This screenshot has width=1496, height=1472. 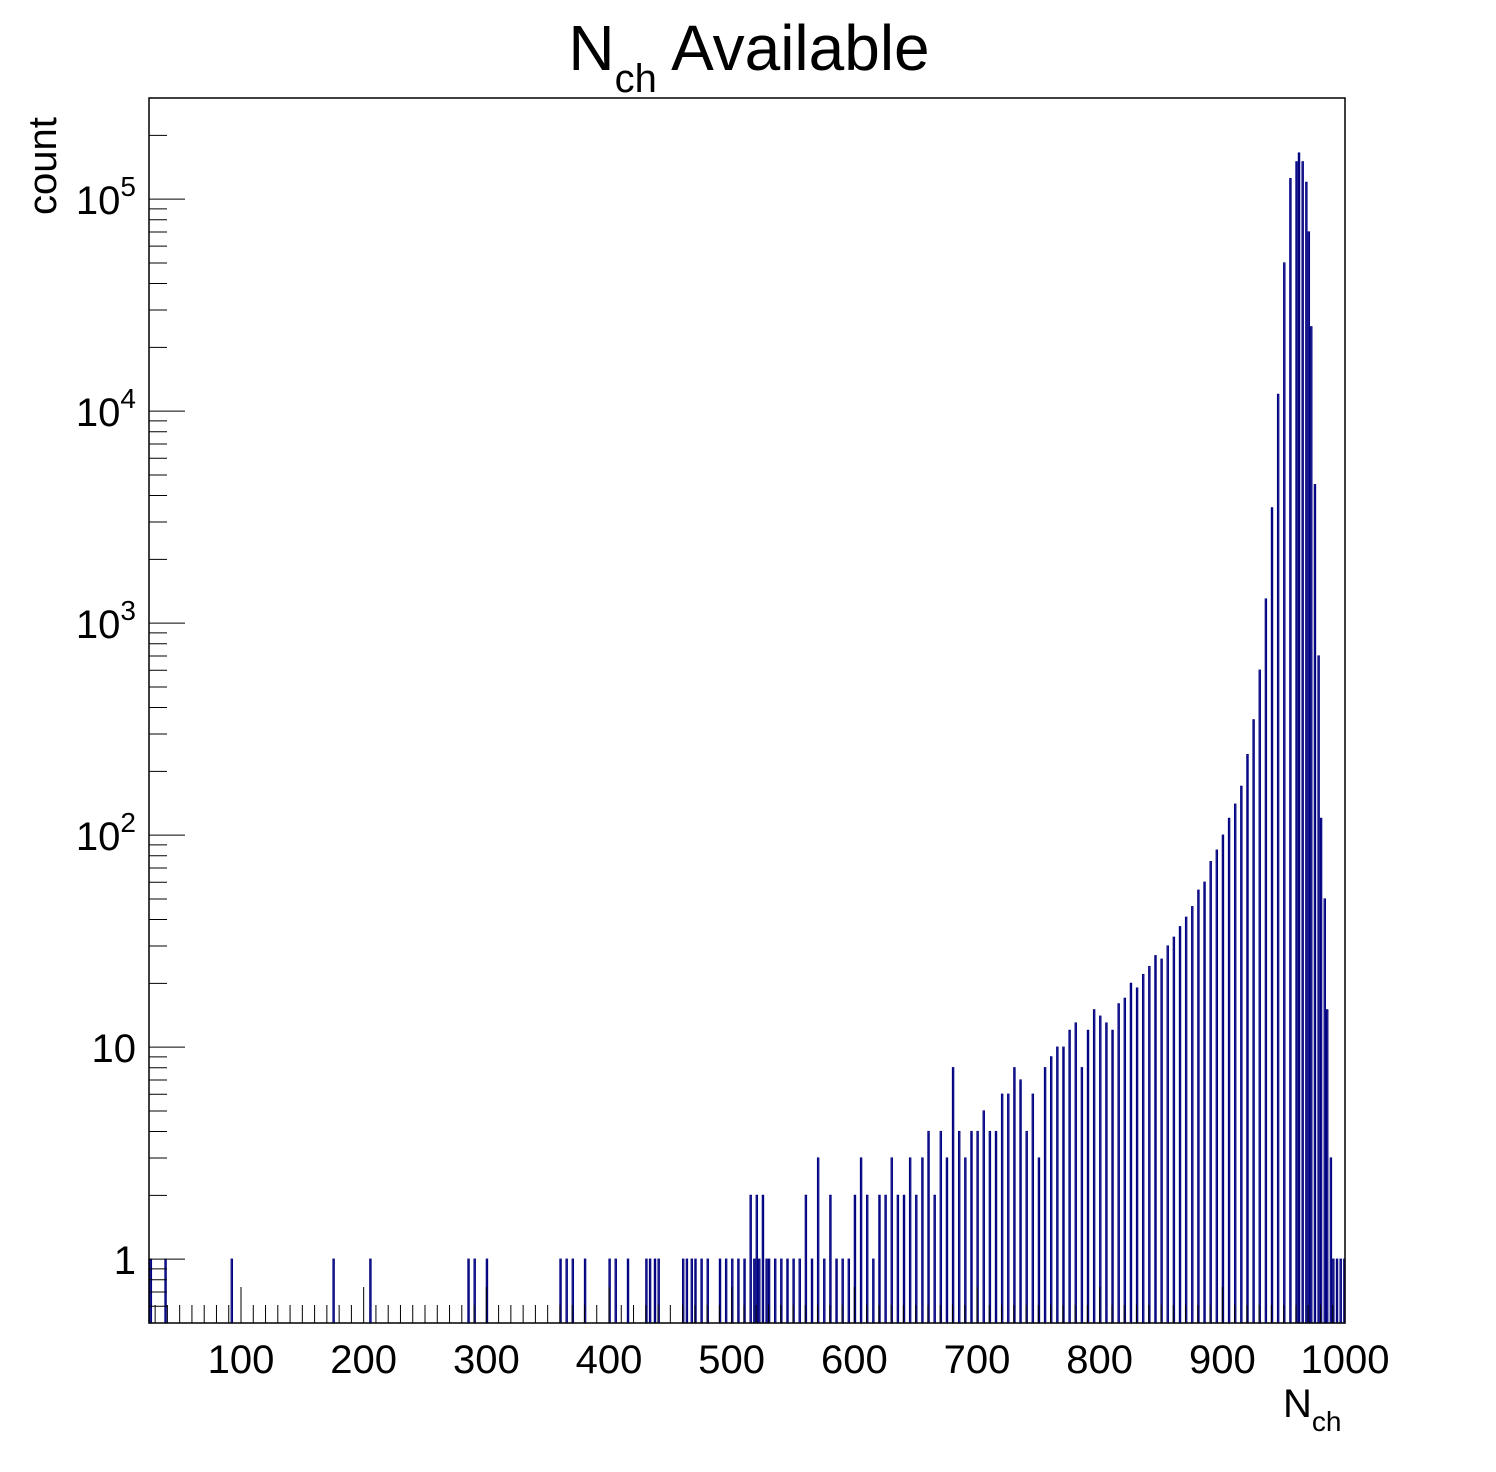 I want to click on y-axis-label: count, so click(x=43, y=166).